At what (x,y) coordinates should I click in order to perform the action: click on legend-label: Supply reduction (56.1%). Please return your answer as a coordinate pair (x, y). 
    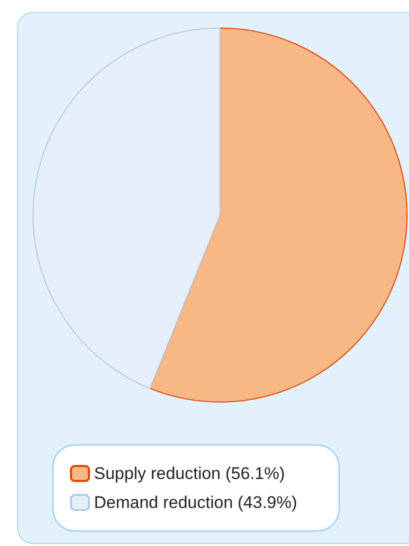
    Looking at the image, I should click on (189, 473).